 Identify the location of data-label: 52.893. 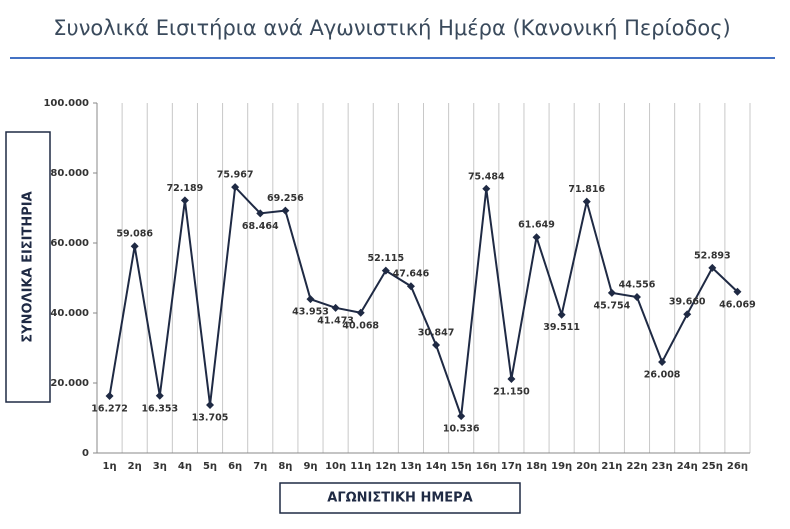
(712, 255).